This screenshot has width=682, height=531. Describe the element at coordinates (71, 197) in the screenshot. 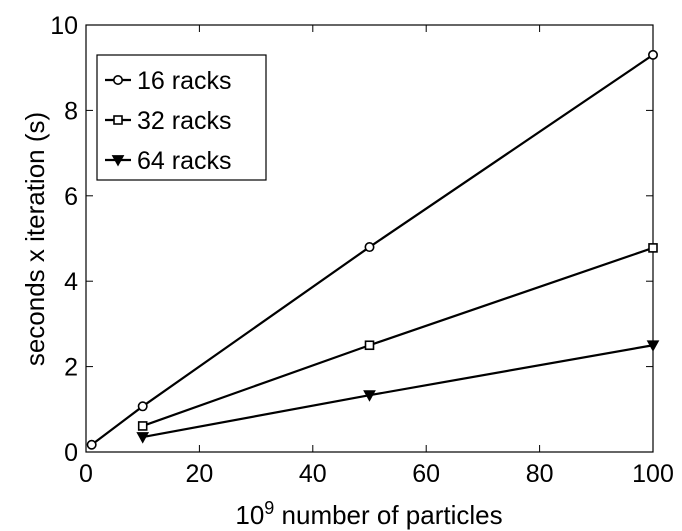

I see `y-tick-label: 6` at that location.